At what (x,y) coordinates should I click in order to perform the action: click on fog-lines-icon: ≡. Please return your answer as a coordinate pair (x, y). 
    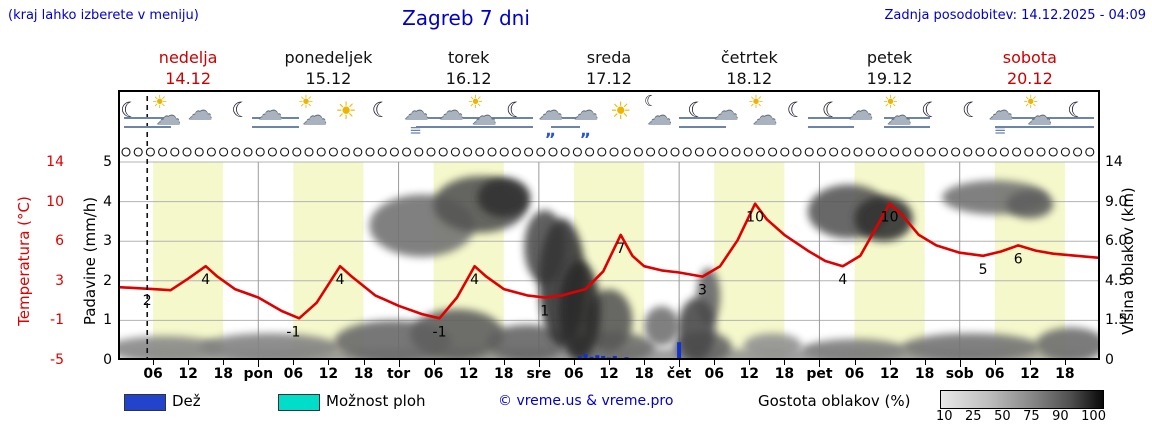
    Looking at the image, I should click on (1000, 130).